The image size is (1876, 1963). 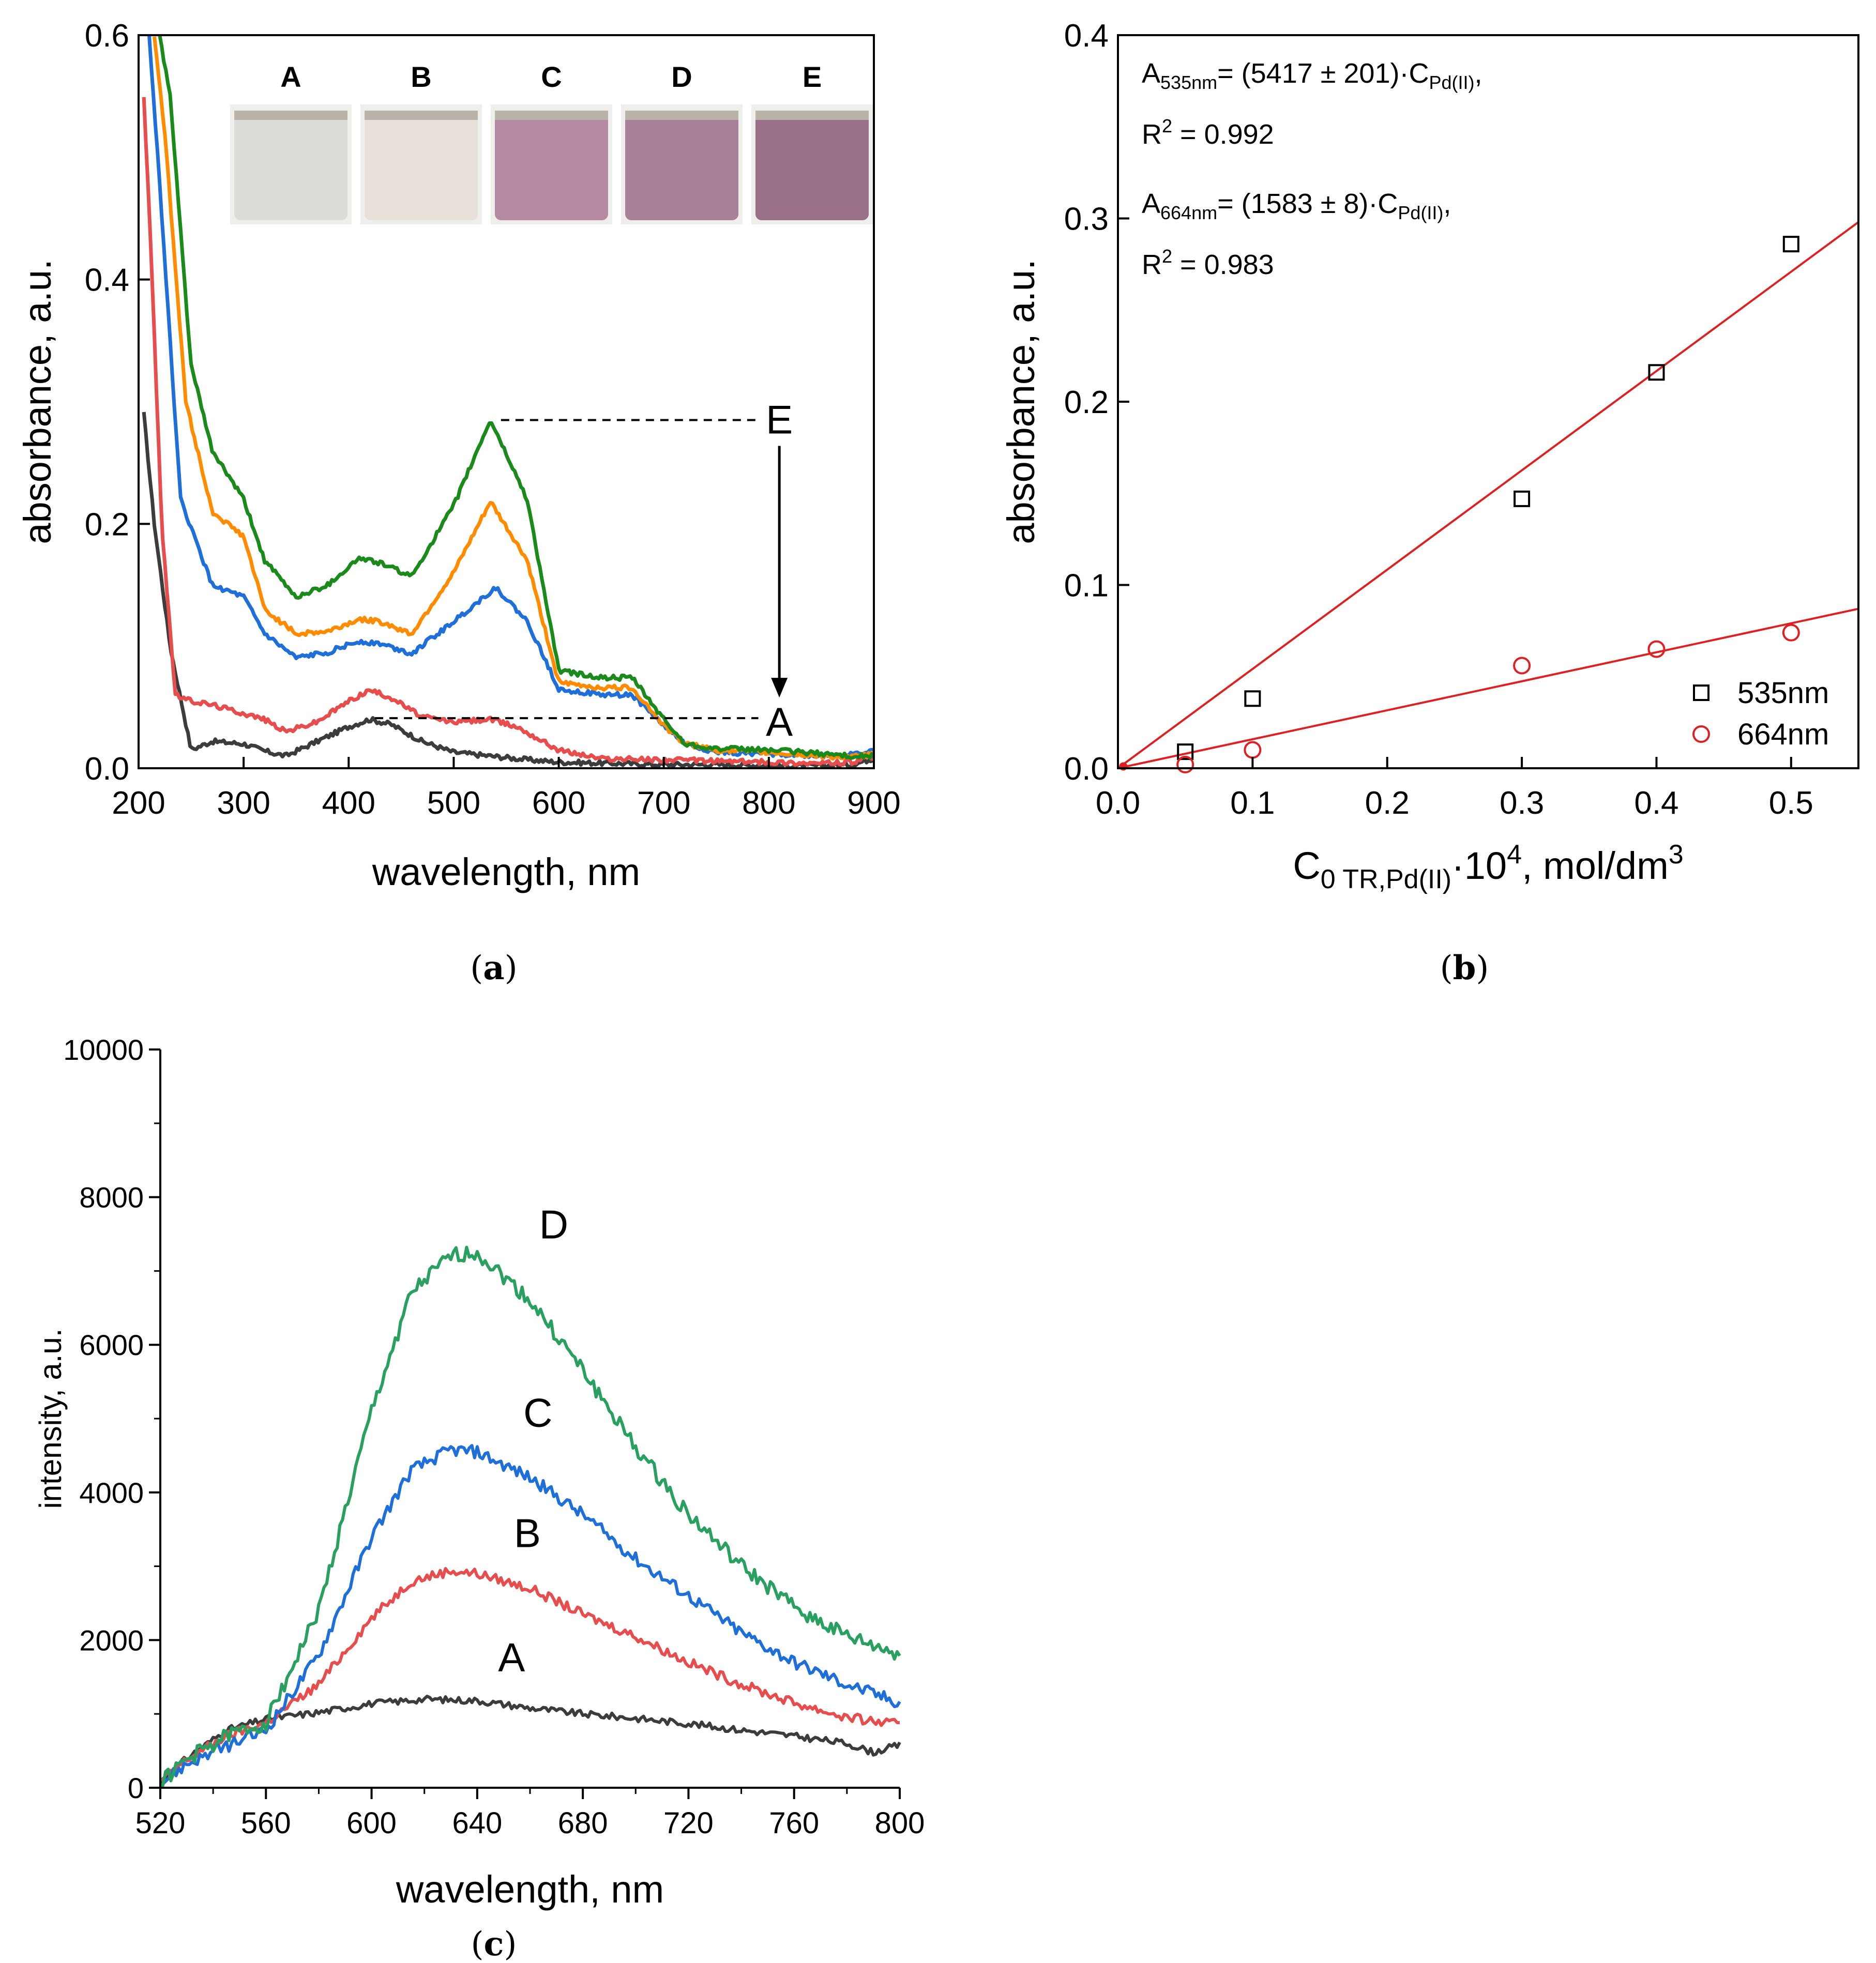 What do you see at coordinates (1783, 693) in the screenshot?
I see `legend-label-535nm: 535nm` at bounding box center [1783, 693].